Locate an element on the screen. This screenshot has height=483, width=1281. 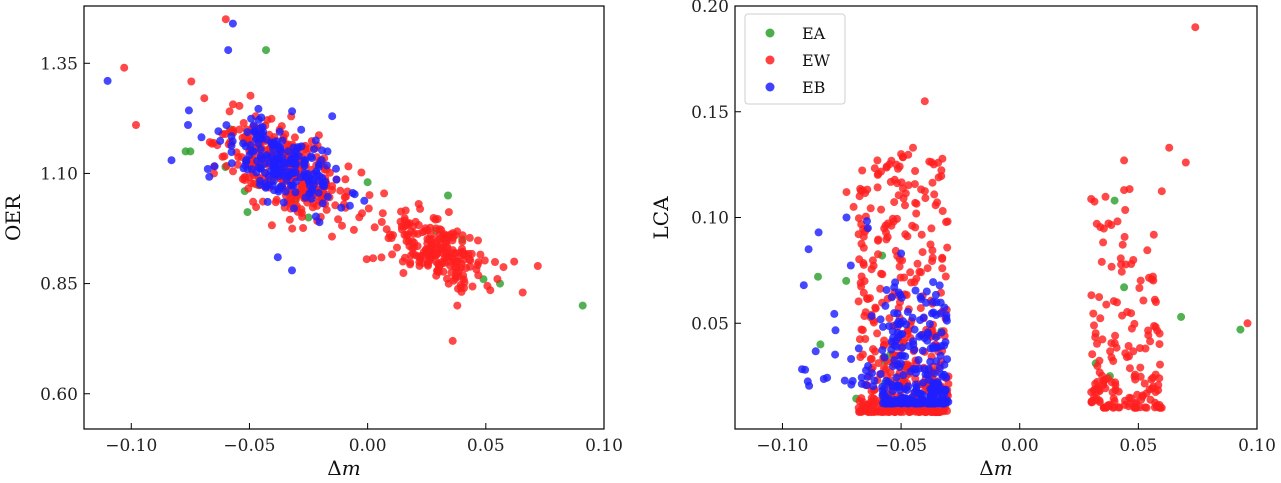
oer-x-tick-label: −0.10 is located at coordinates (131, 446).